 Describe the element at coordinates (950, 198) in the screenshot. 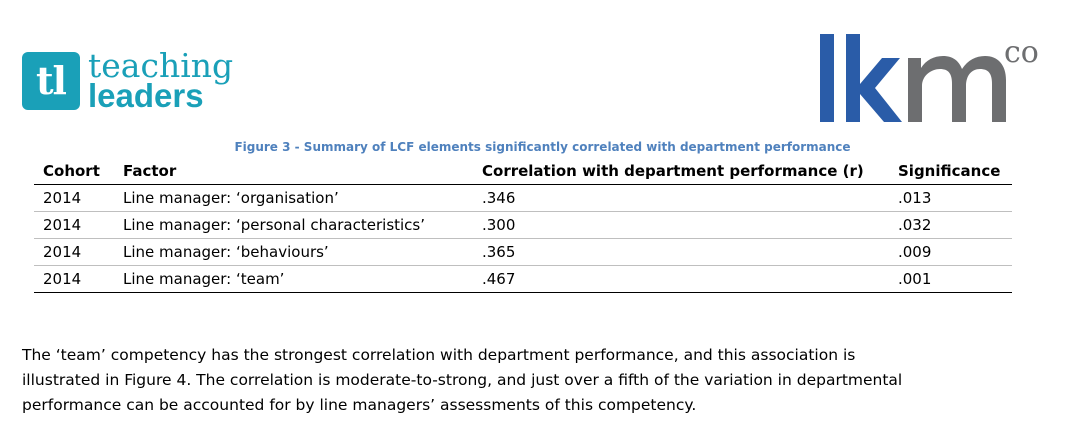

I see `cell-significance: .013` at that location.